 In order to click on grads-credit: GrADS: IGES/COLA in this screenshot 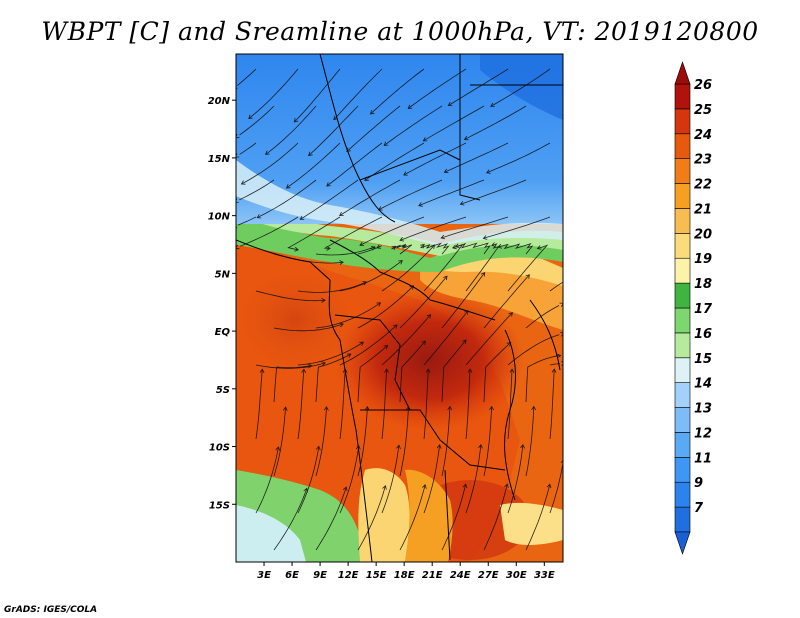, I will do `click(50, 610)`.